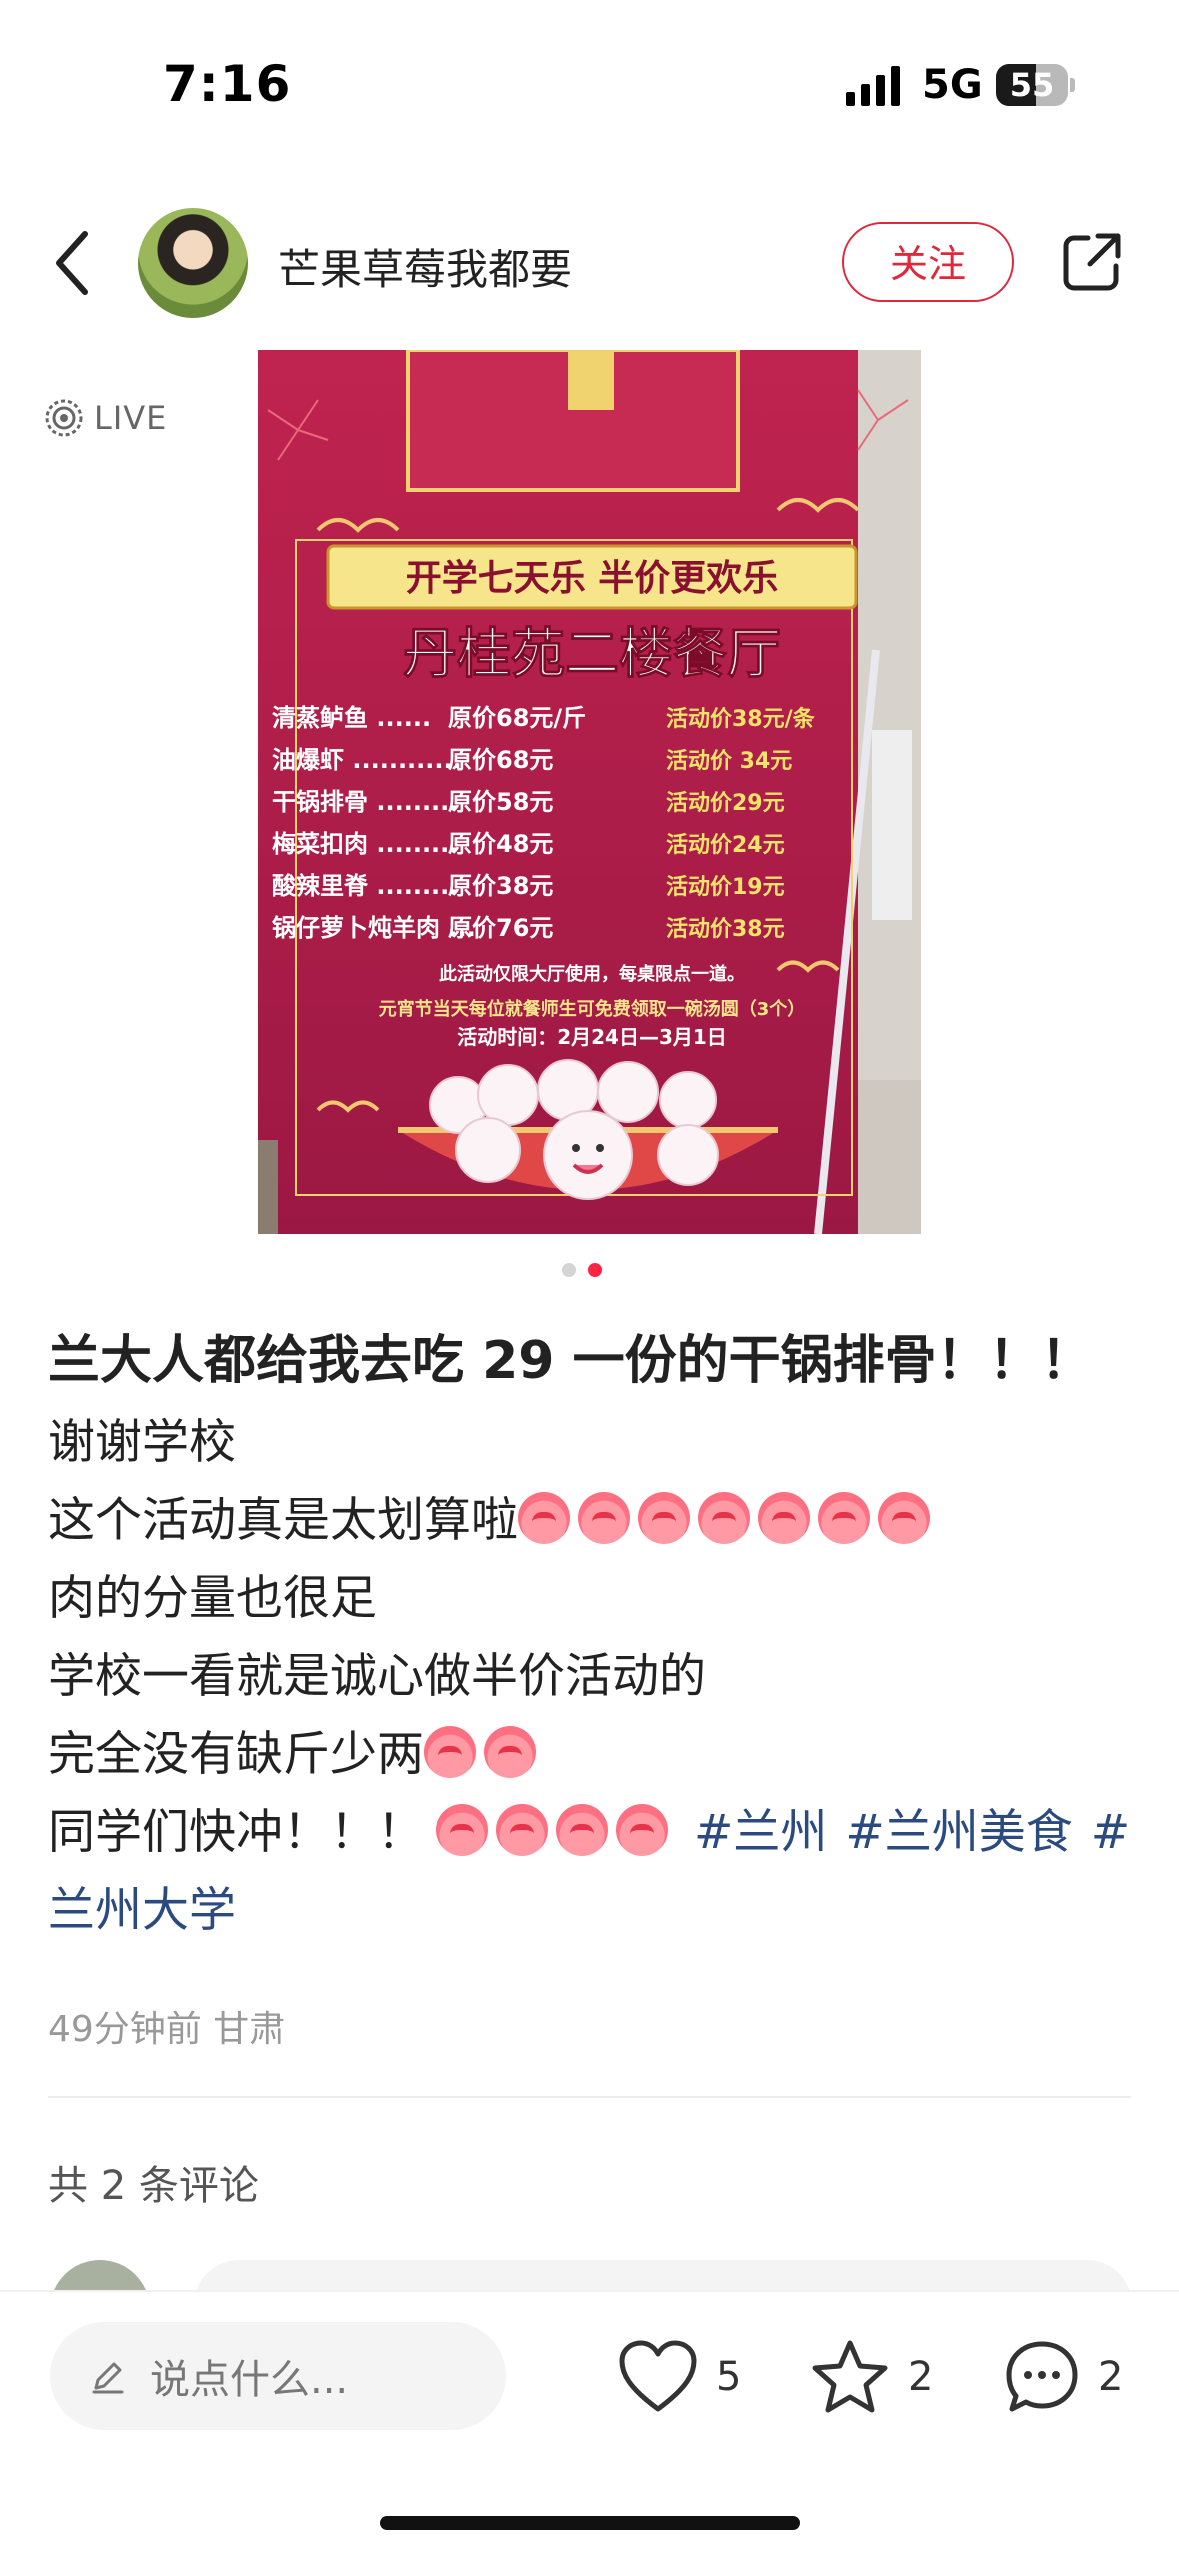 The width and height of the screenshot is (1179, 2558). What do you see at coordinates (761, 1832) in the screenshot?
I see `hashtag-lanzhou: #兰州` at bounding box center [761, 1832].